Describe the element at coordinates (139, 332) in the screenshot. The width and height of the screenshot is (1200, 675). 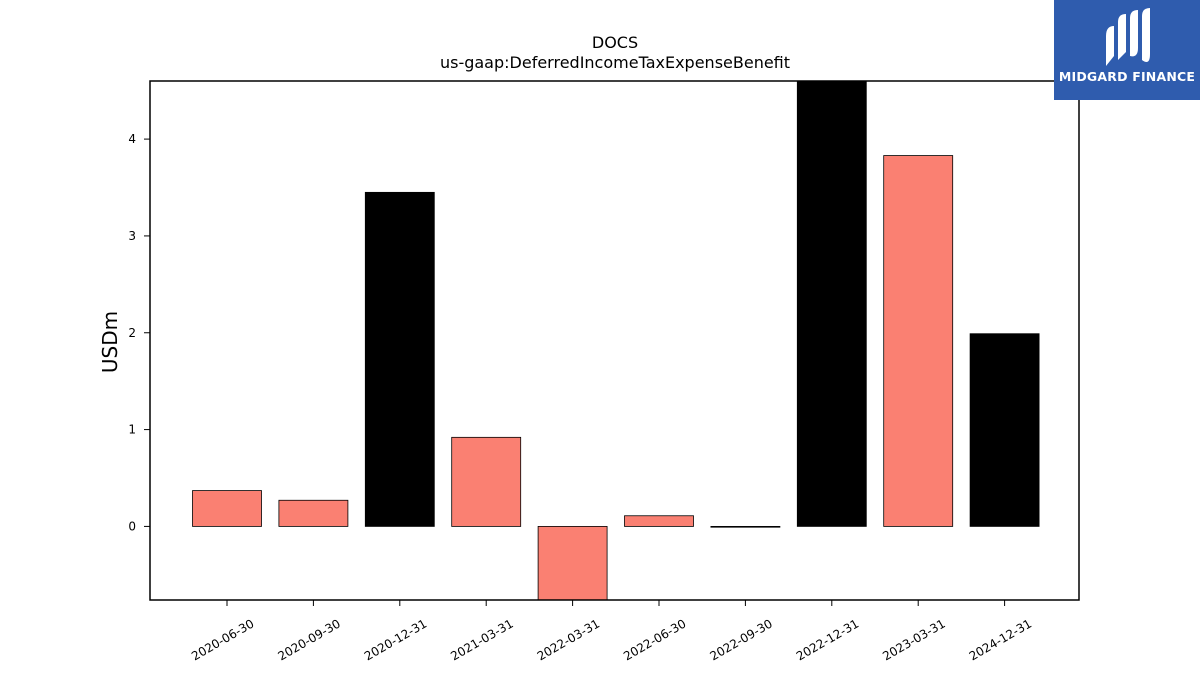
I see `y-ticks: 0 1 2 3 4` at that location.